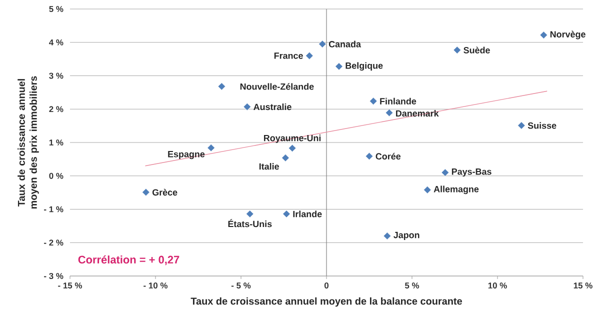  I want to click on annotation: Corrélation = + 0,27, so click(129, 260).